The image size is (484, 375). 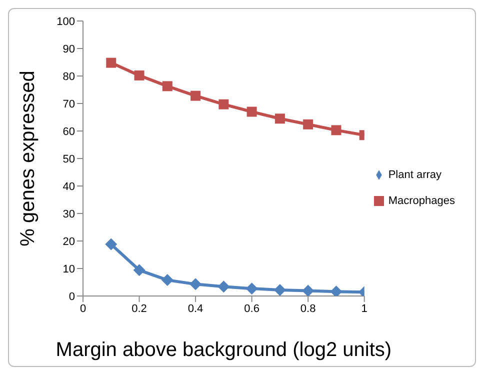 What do you see at coordinates (364, 308) in the screenshot?
I see `x-tick-label: 1` at bounding box center [364, 308].